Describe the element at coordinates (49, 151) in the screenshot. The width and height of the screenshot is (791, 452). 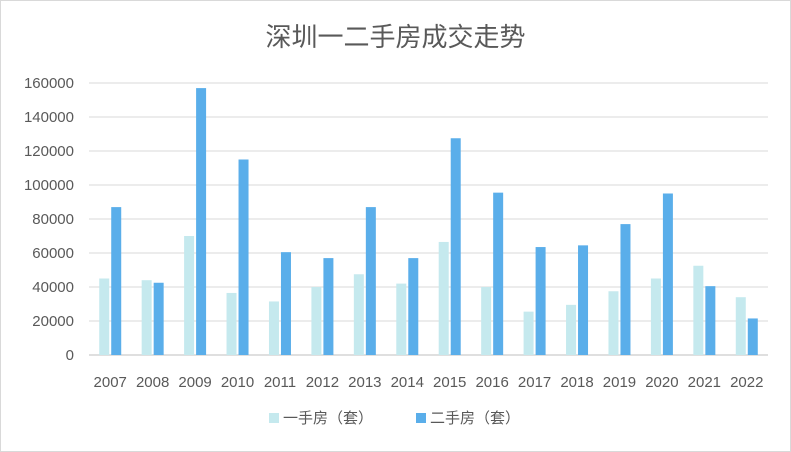
I see `y-tick-label: 120000` at that location.